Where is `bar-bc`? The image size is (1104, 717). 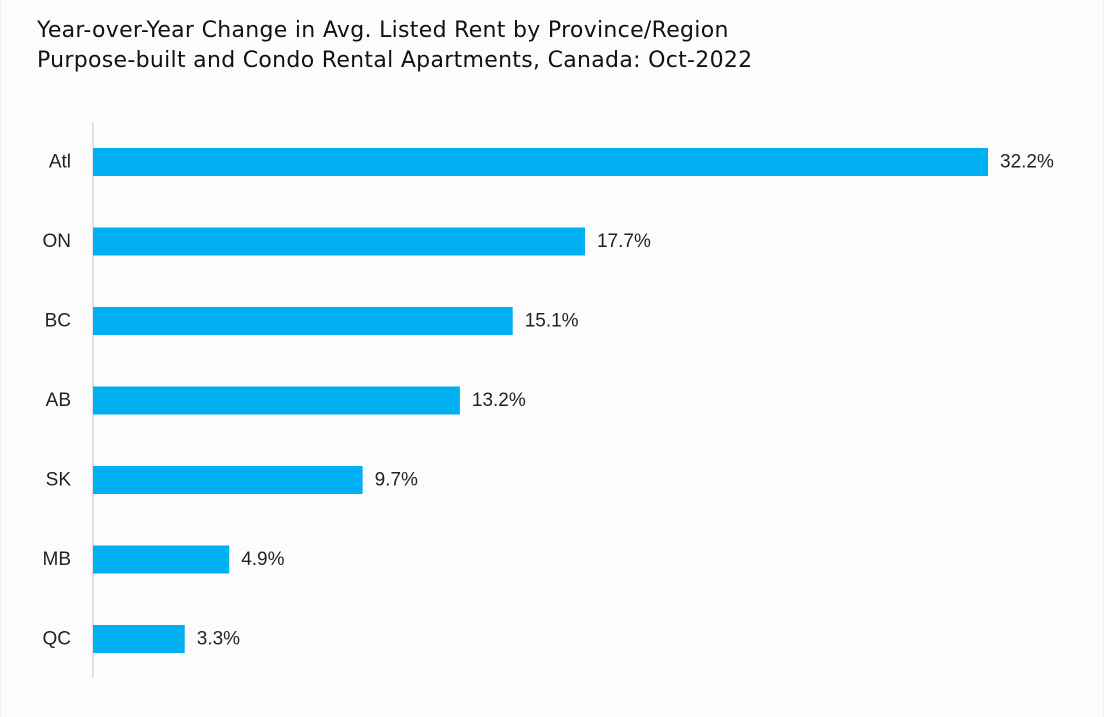
bar-bc is located at coordinates (303, 321).